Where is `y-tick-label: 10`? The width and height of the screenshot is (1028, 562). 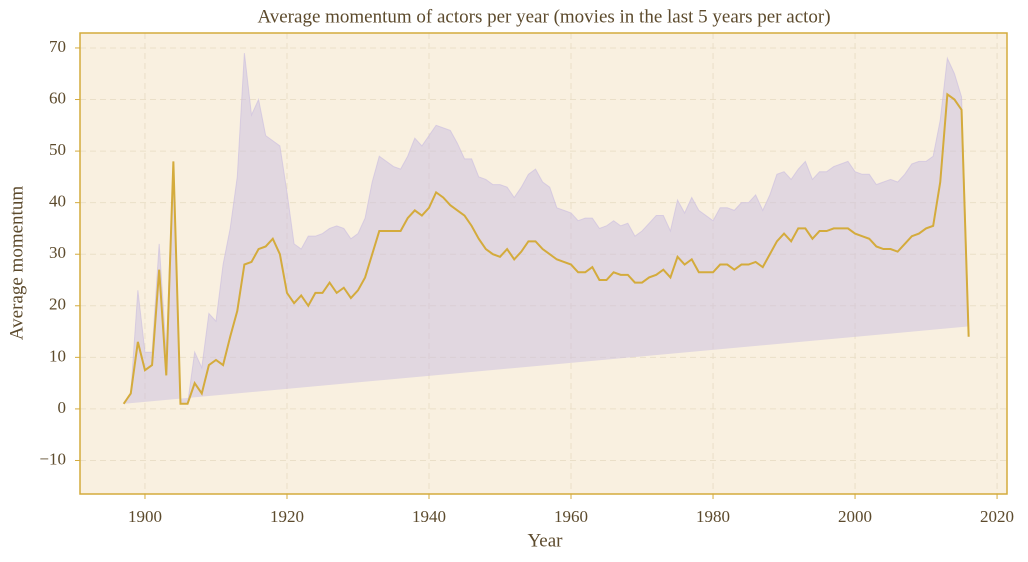
y-tick-label: 10 is located at coordinates (57, 355).